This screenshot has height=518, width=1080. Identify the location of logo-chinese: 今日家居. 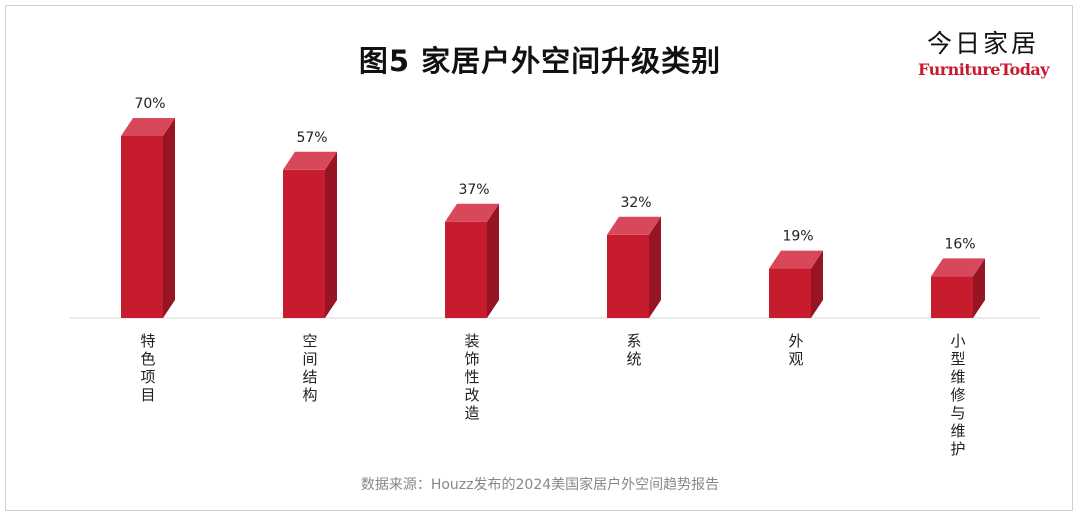
(982, 43).